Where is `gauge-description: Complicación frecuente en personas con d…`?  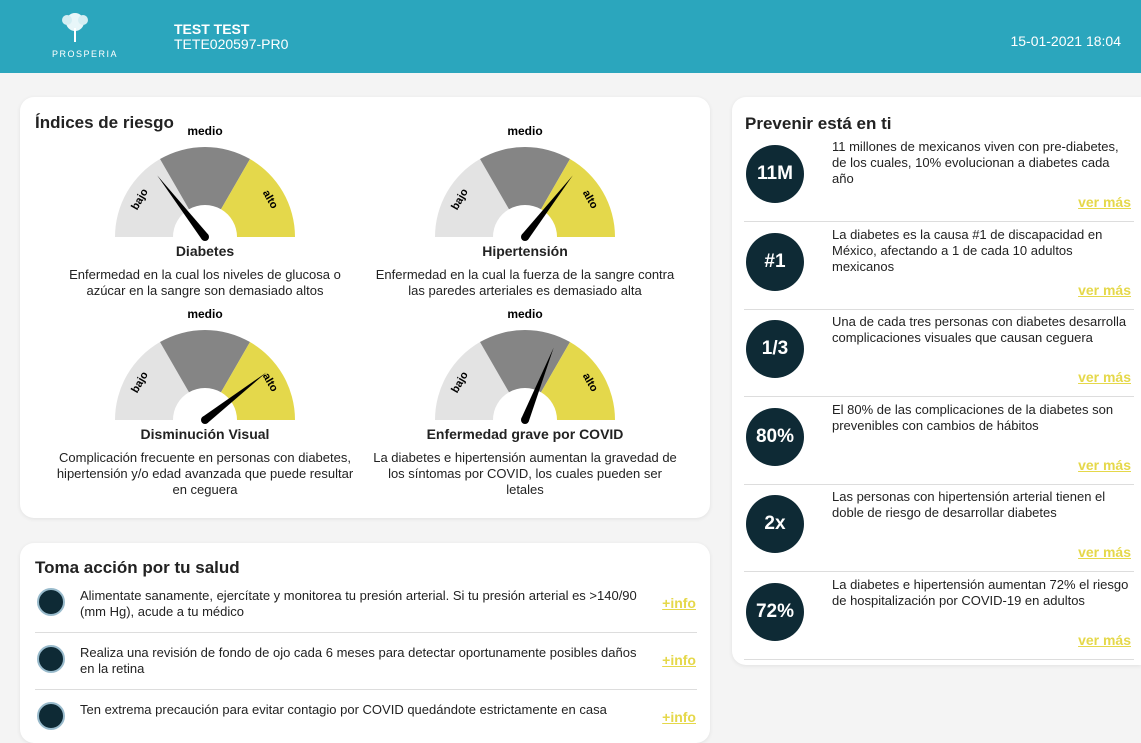 gauge-description: Complicación frecuente en personas con d… is located at coordinates (205, 473).